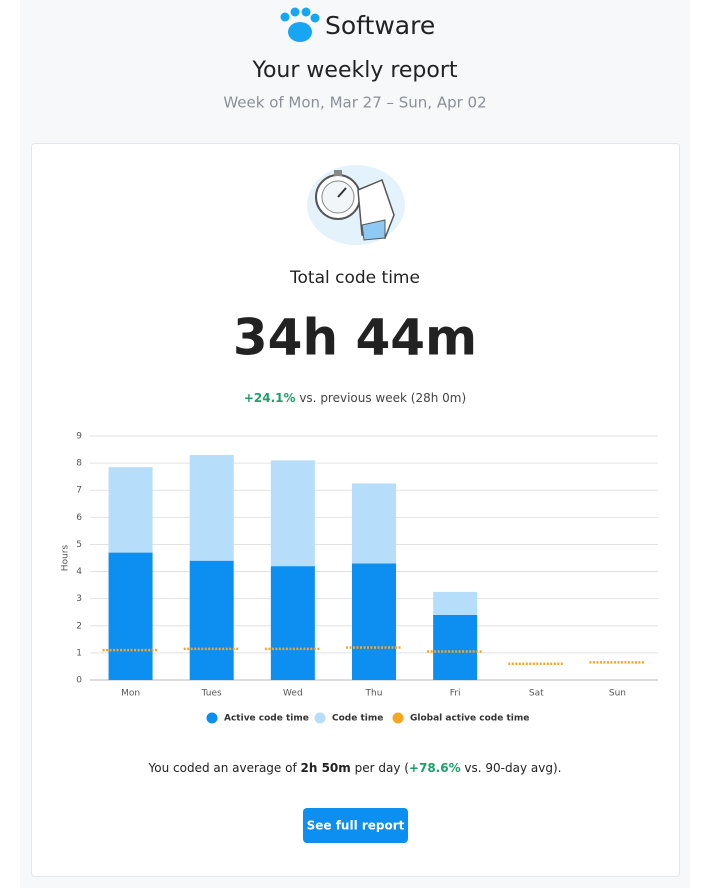  What do you see at coordinates (435, 768) in the screenshot?
I see `change: +78.6%` at bounding box center [435, 768].